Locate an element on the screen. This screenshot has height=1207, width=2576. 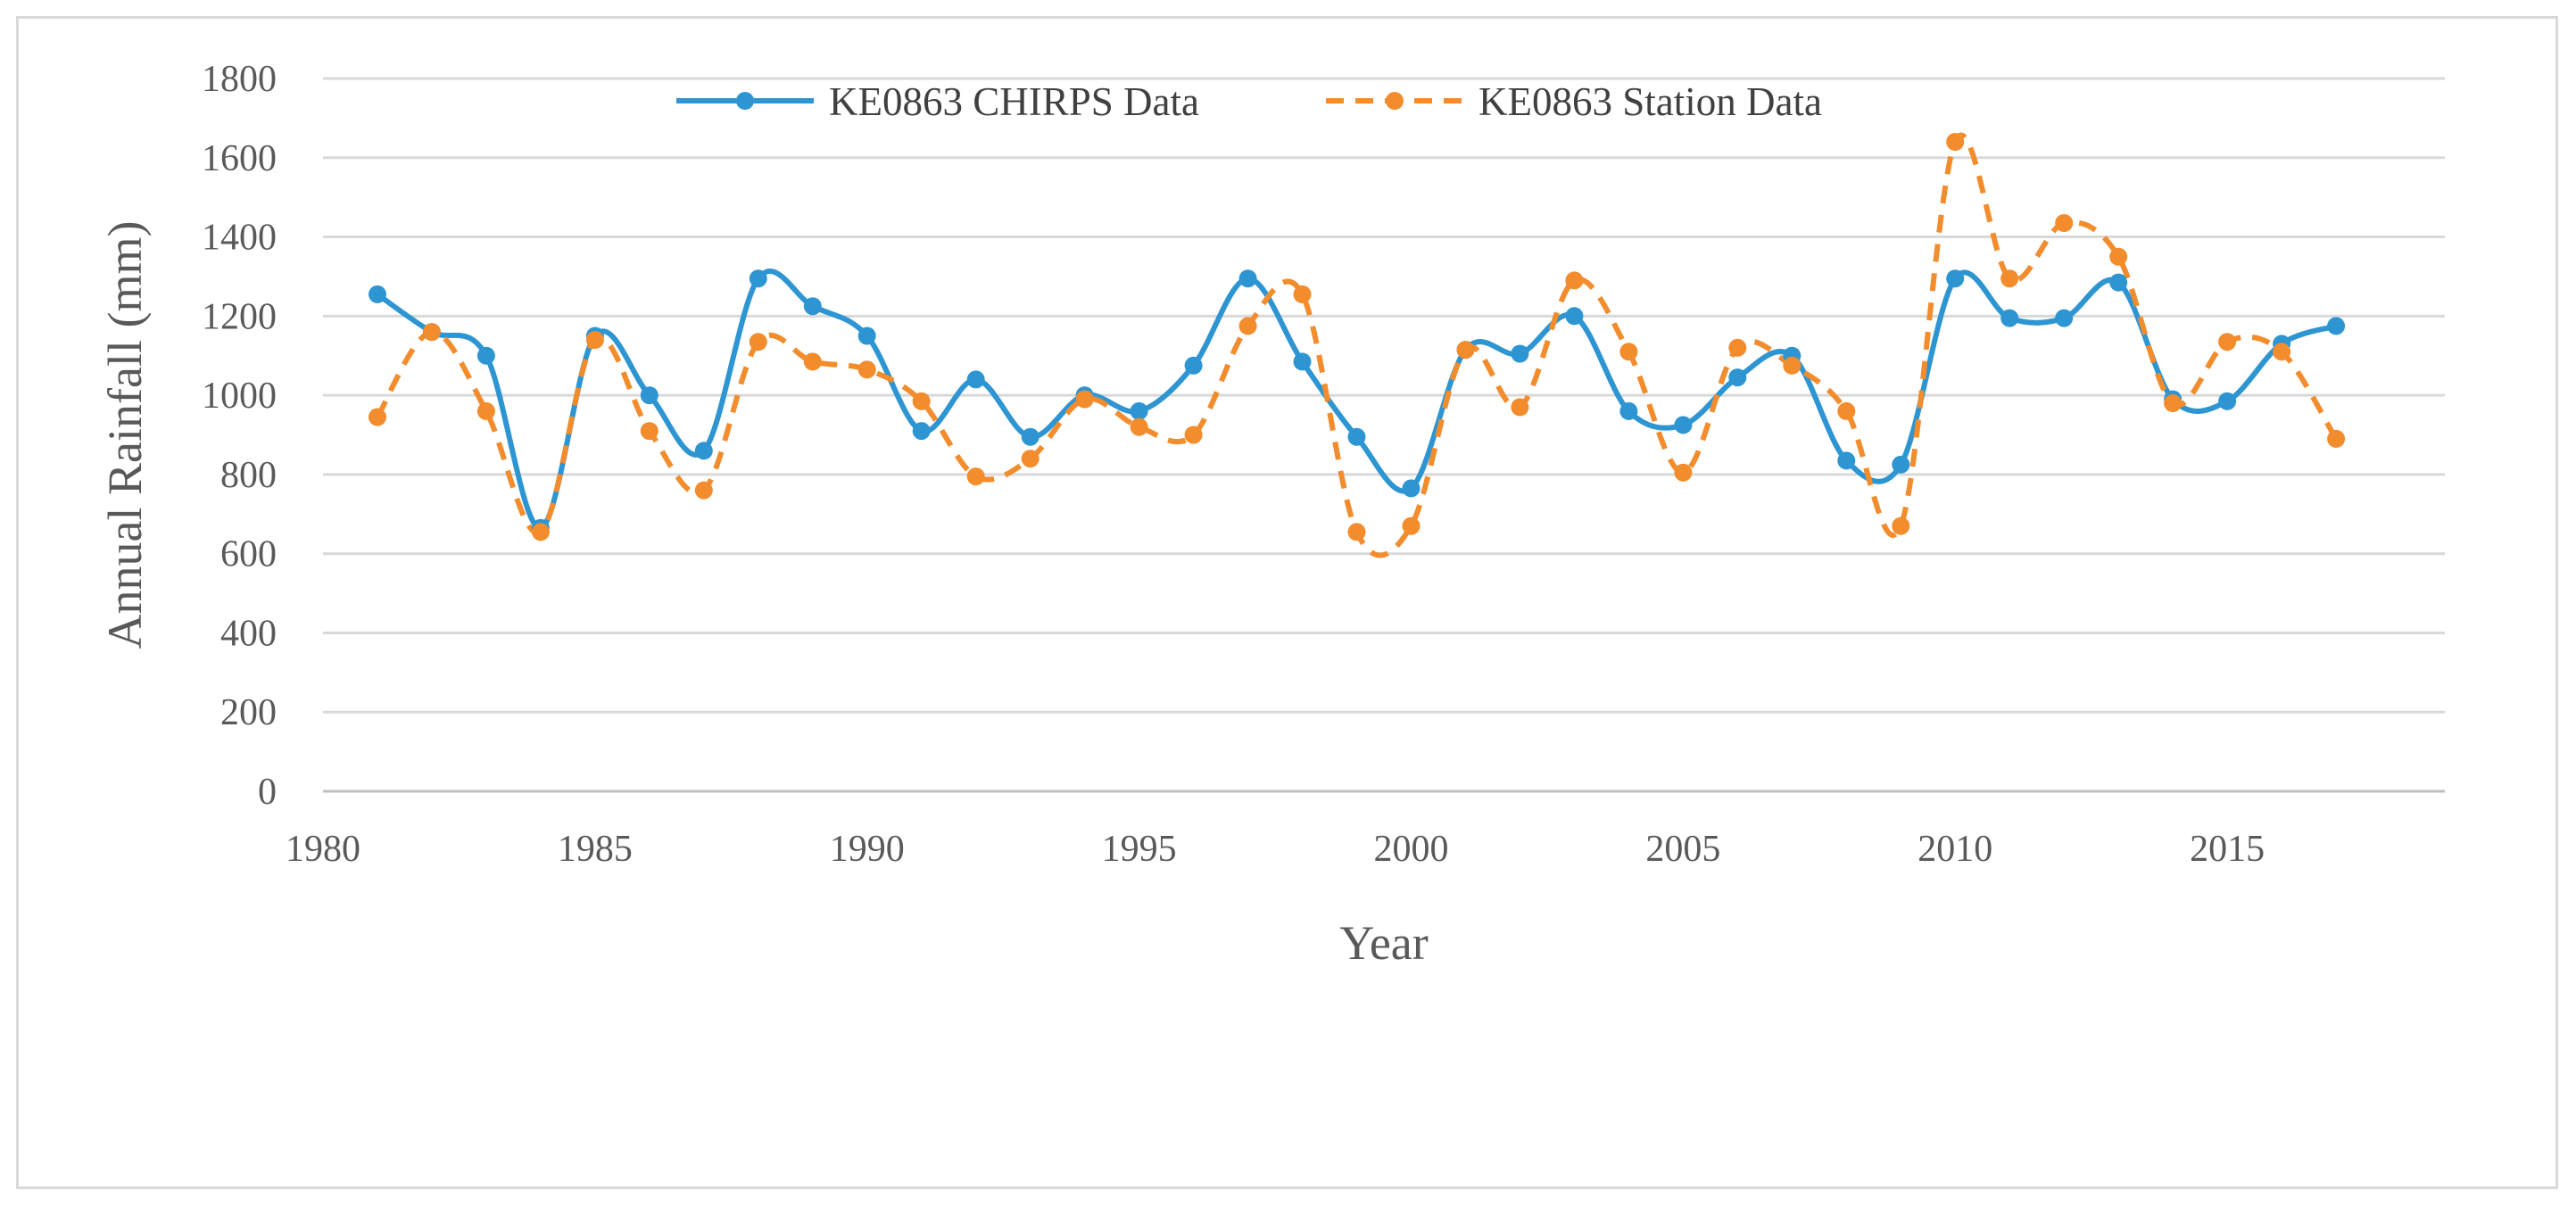
y-tick-label: 1600 is located at coordinates (239, 158).